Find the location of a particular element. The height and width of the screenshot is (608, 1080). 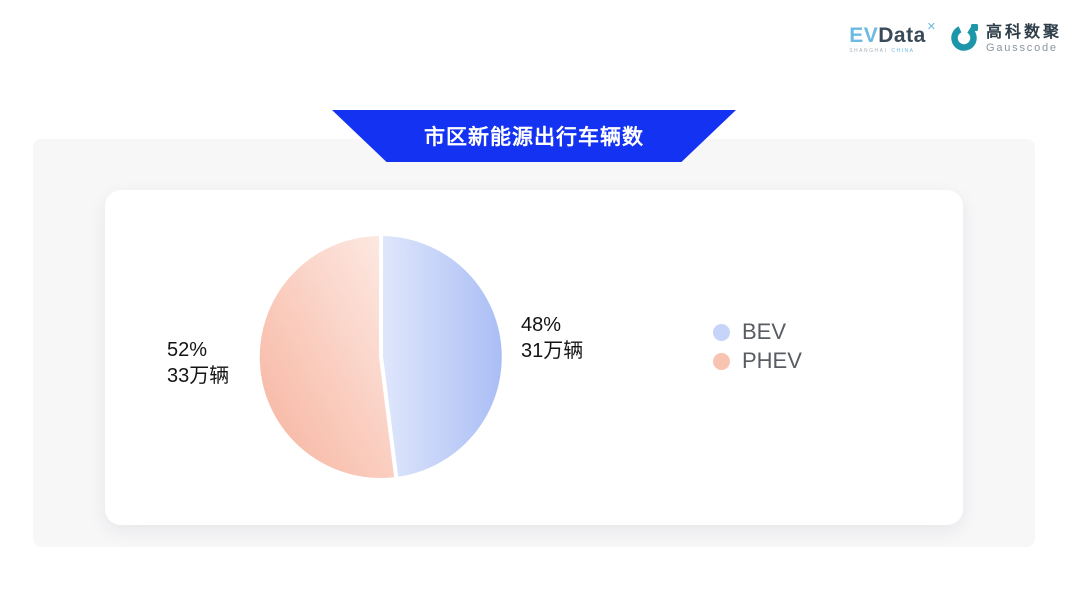

pie-label-bev: 48% 31万辆 is located at coordinates (552, 338).